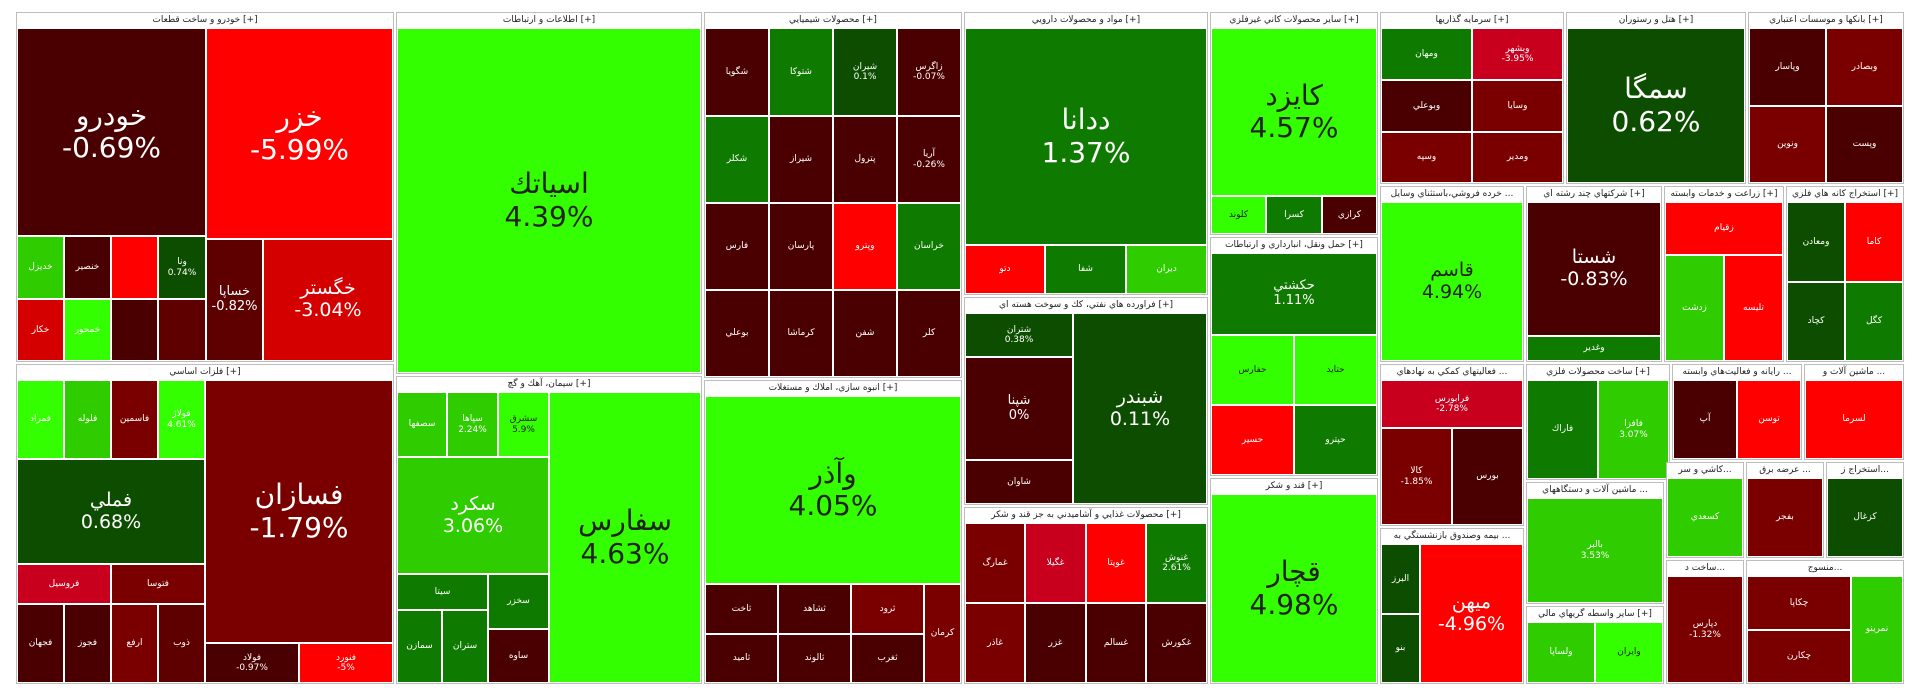 The height and width of the screenshot is (698, 1920). Describe the element at coordinates (1517, 54) in the screenshot. I see `stock-tile: وبشهر -3.95%` at that location.